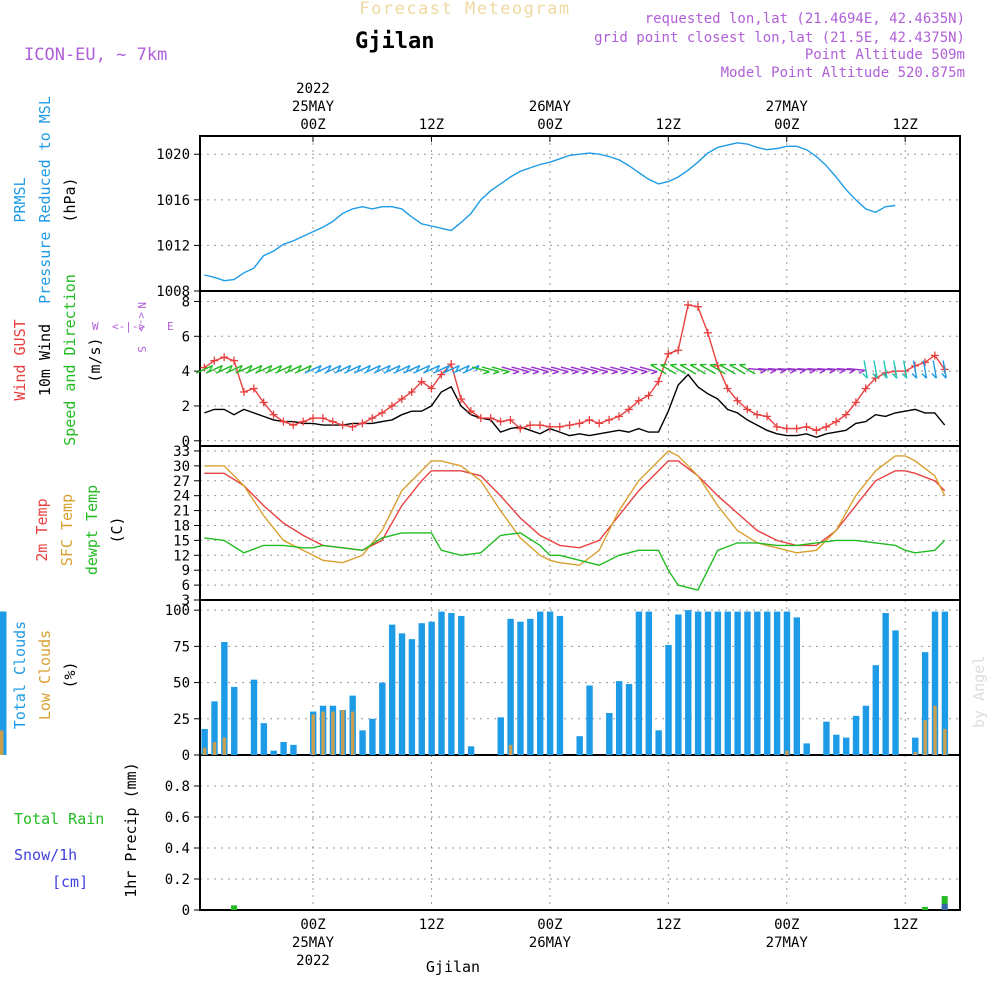 This screenshot has height=1004, width=1000. Describe the element at coordinates (181, 684) in the screenshot. I see `y-tick-label: 50` at that location.